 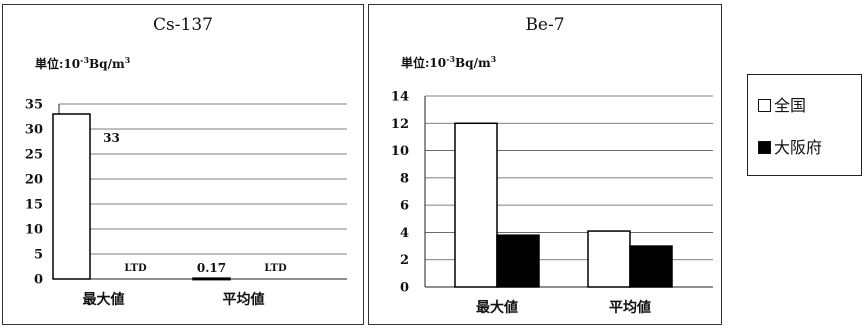 What do you see at coordinates (798, 147) in the screenshot?
I see `legend-label: 大阪府` at bounding box center [798, 147].